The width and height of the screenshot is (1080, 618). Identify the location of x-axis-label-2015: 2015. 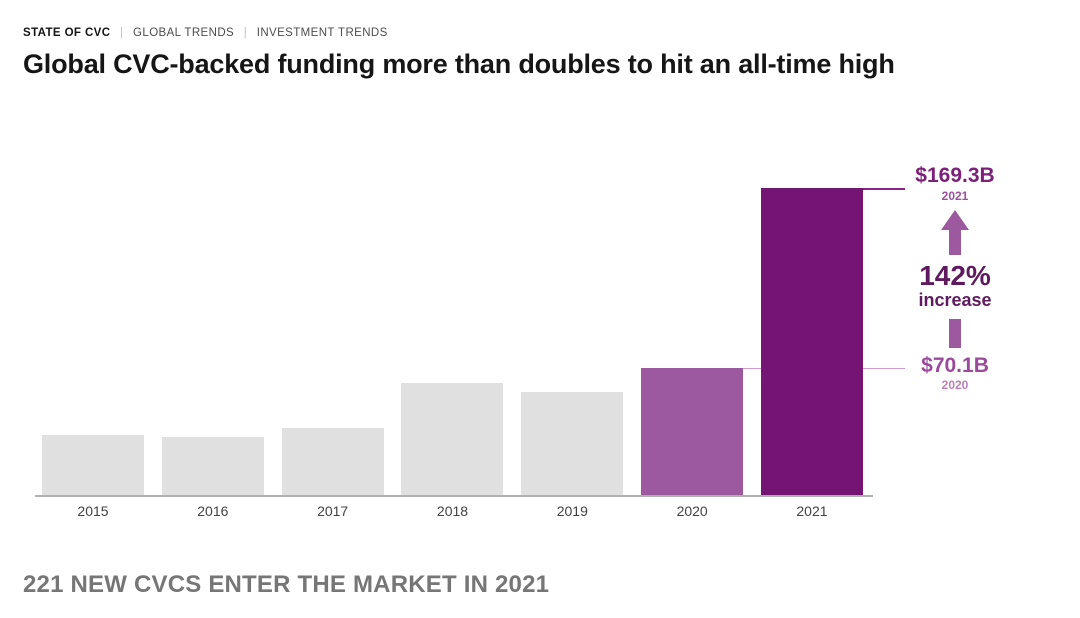
(93, 511).